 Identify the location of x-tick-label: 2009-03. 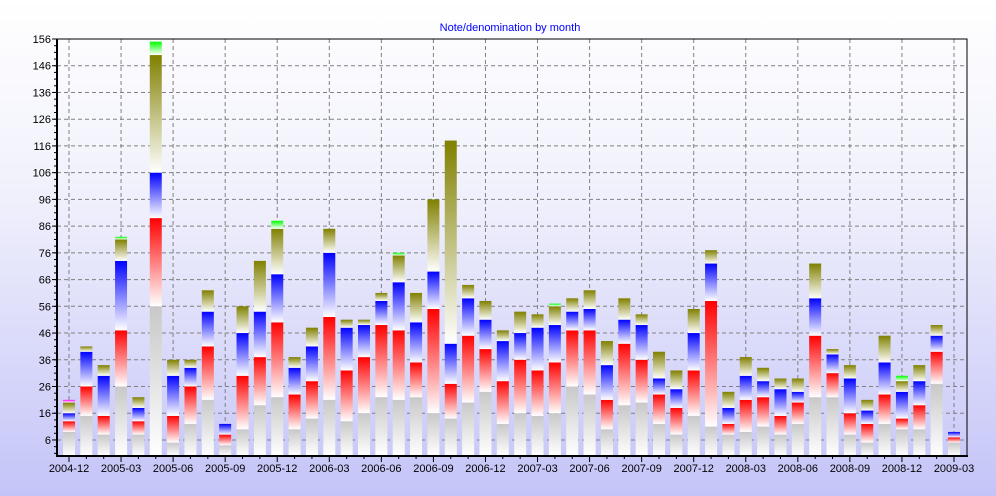
(954, 469).